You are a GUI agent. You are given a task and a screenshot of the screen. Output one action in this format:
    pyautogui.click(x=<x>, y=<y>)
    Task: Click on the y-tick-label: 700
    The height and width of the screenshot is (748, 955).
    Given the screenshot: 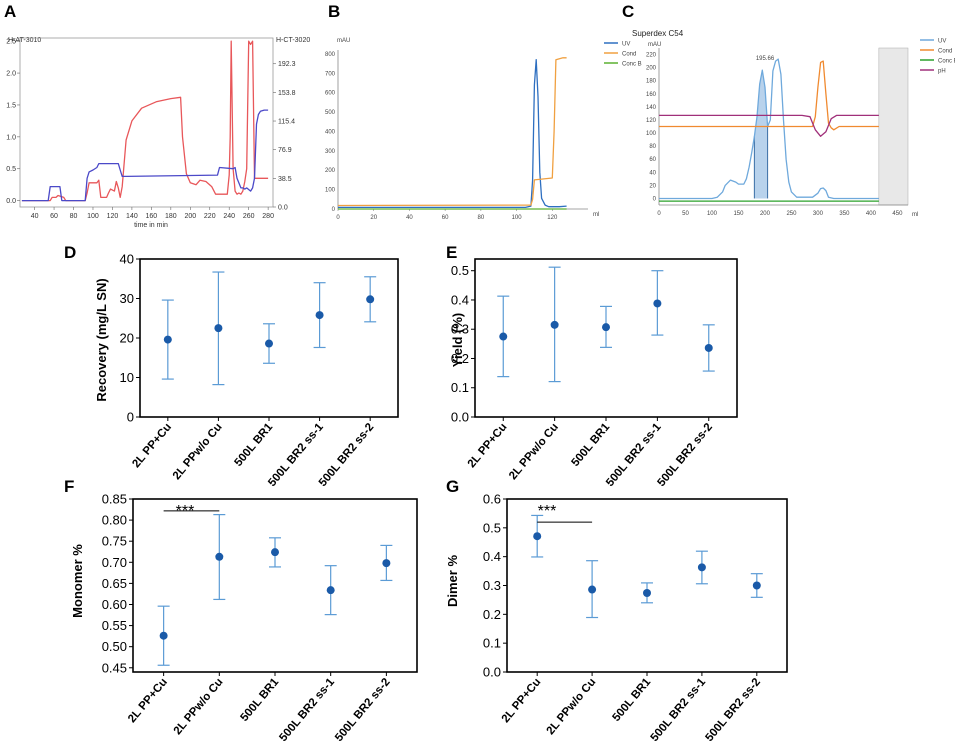 What is the action you would take?
    pyautogui.click(x=330, y=74)
    